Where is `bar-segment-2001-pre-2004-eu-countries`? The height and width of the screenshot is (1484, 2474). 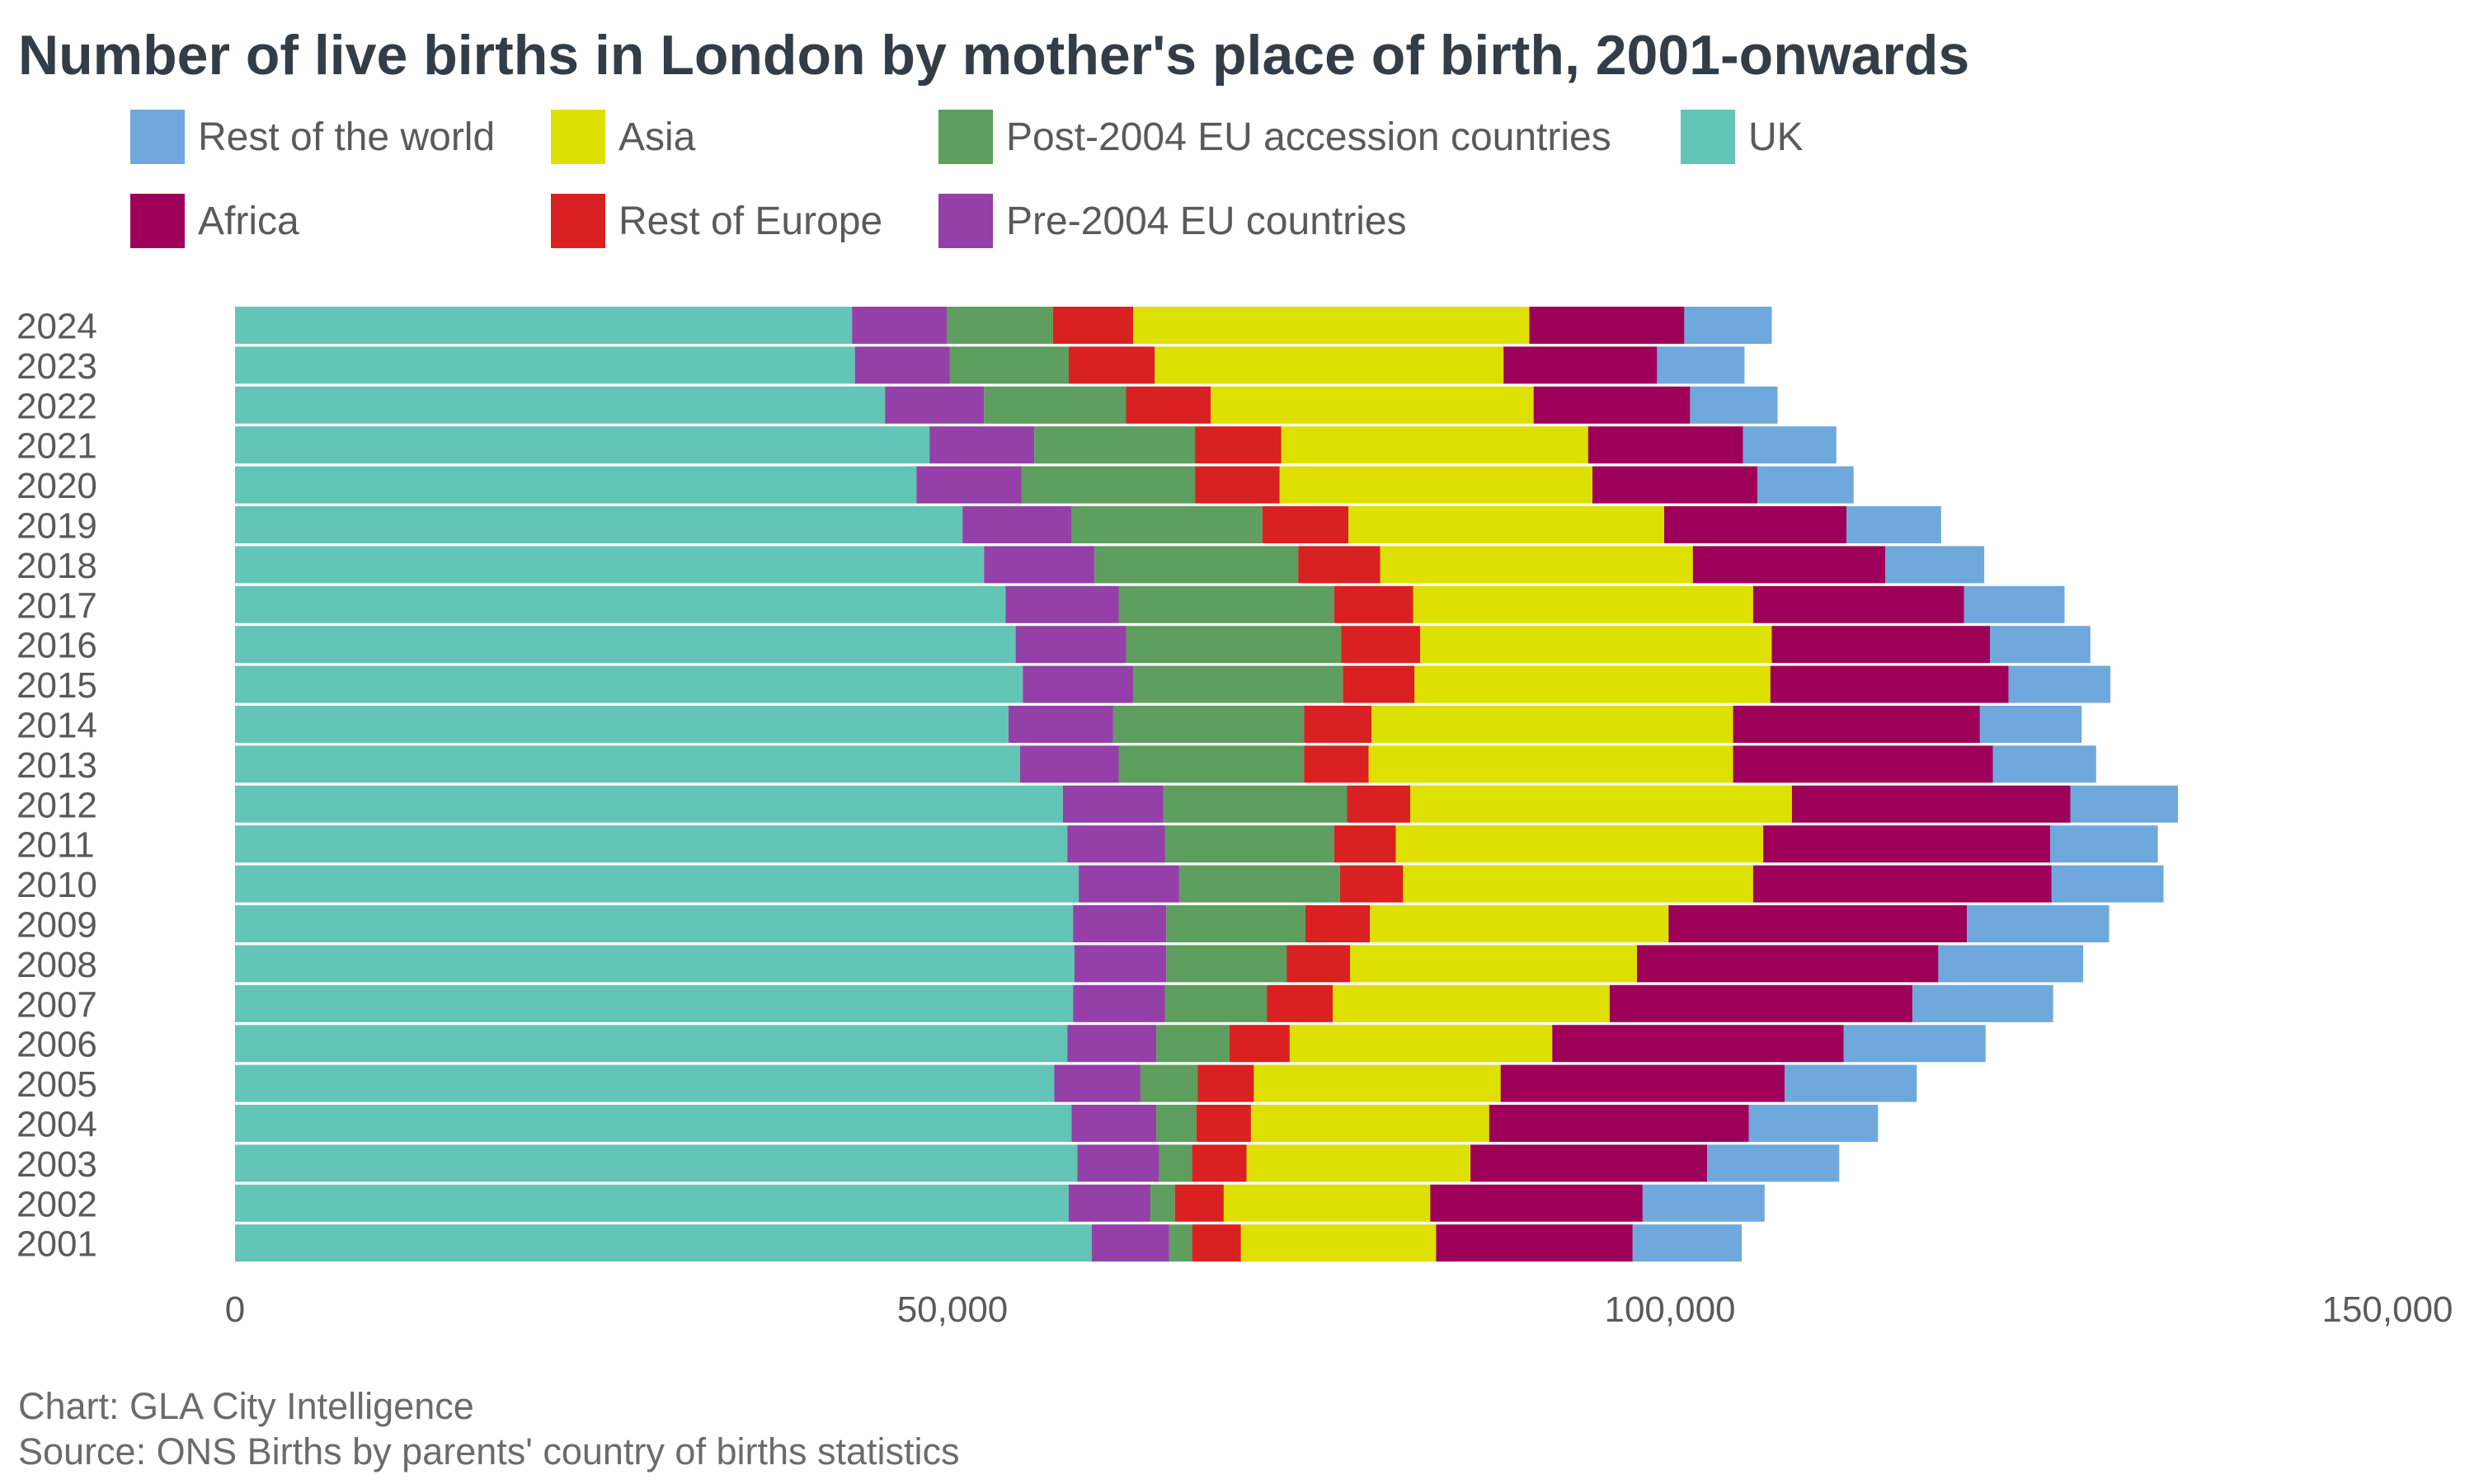
bar-segment-2001-pre-2004-eu-countries is located at coordinates (1130, 1243).